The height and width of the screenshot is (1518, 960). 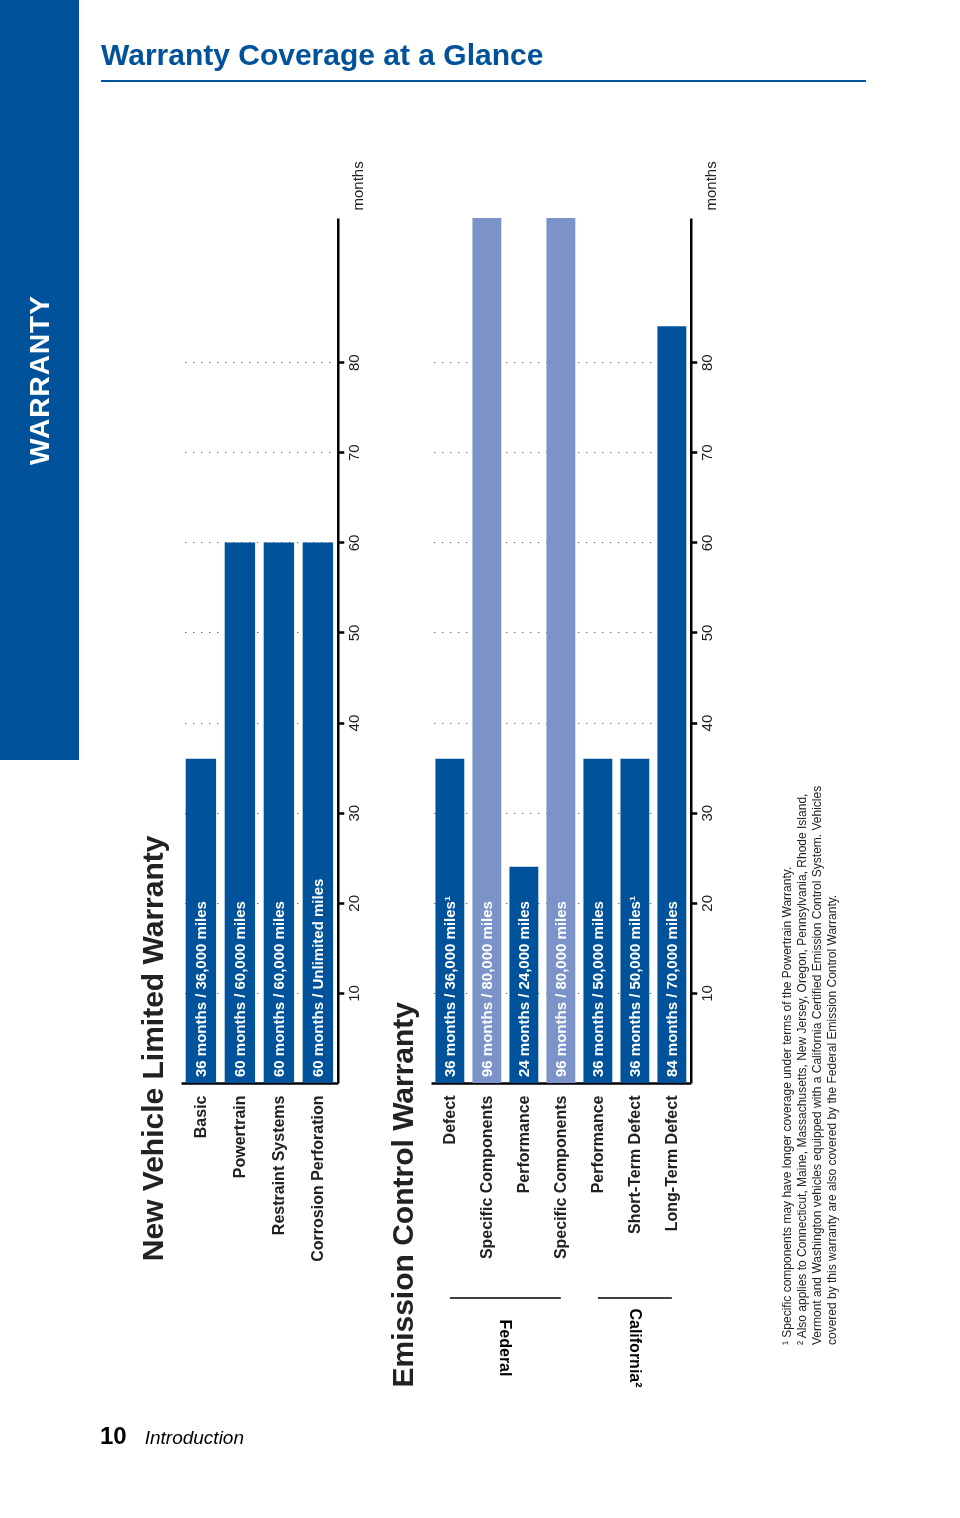 I want to click on text: Emission Control Warranty, so click(x=402, y=1194).